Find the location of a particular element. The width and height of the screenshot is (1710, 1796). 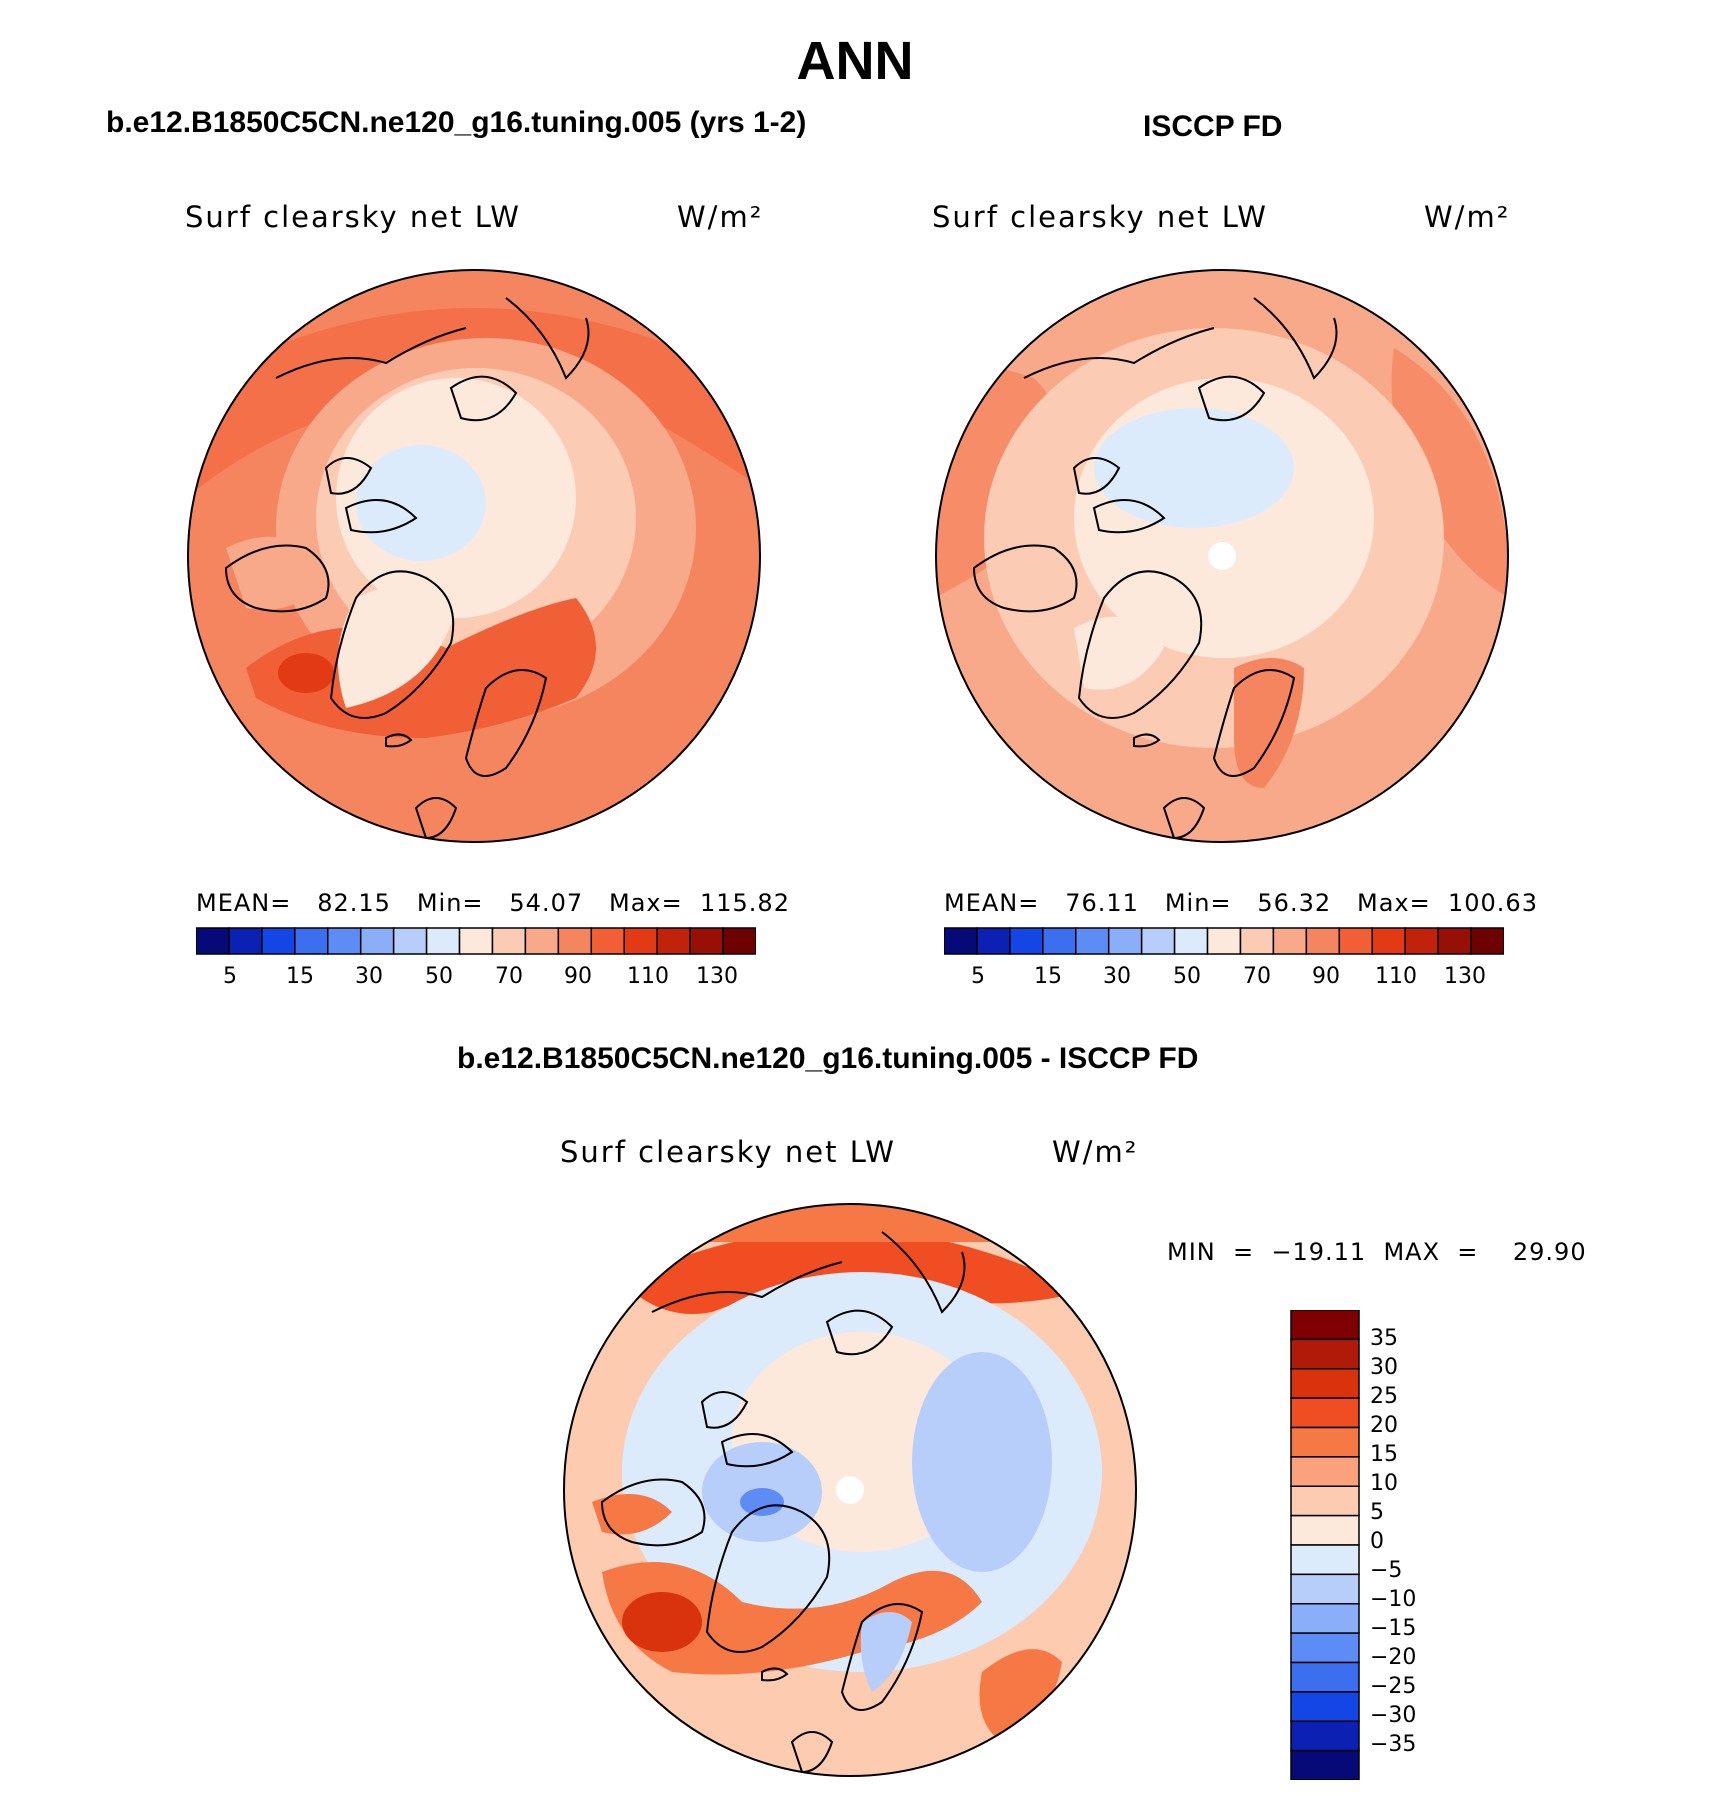

cb3-tick-label: 15 is located at coordinates (1384, 1454).